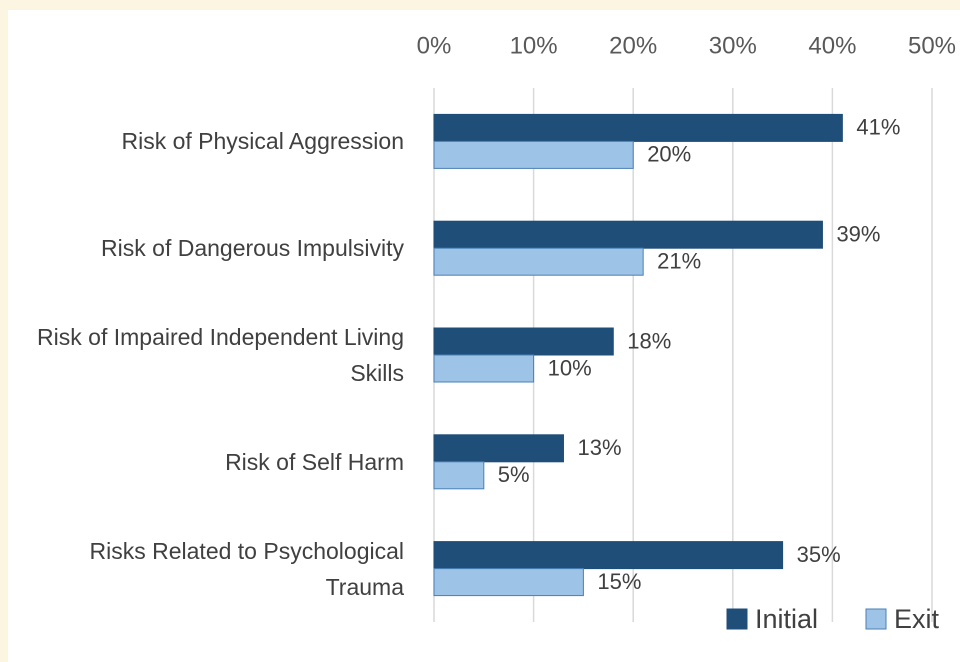 The height and width of the screenshot is (662, 960). Describe the element at coordinates (619, 581) in the screenshot. I see `data-label: 15%` at that location.